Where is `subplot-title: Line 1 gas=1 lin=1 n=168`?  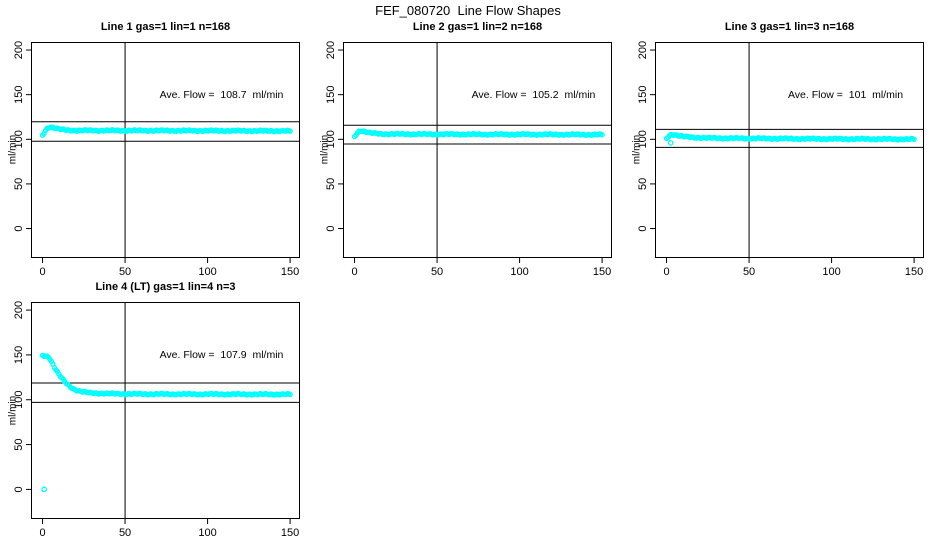 subplot-title: Line 1 gas=1 lin=1 n=168 is located at coordinates (165, 27).